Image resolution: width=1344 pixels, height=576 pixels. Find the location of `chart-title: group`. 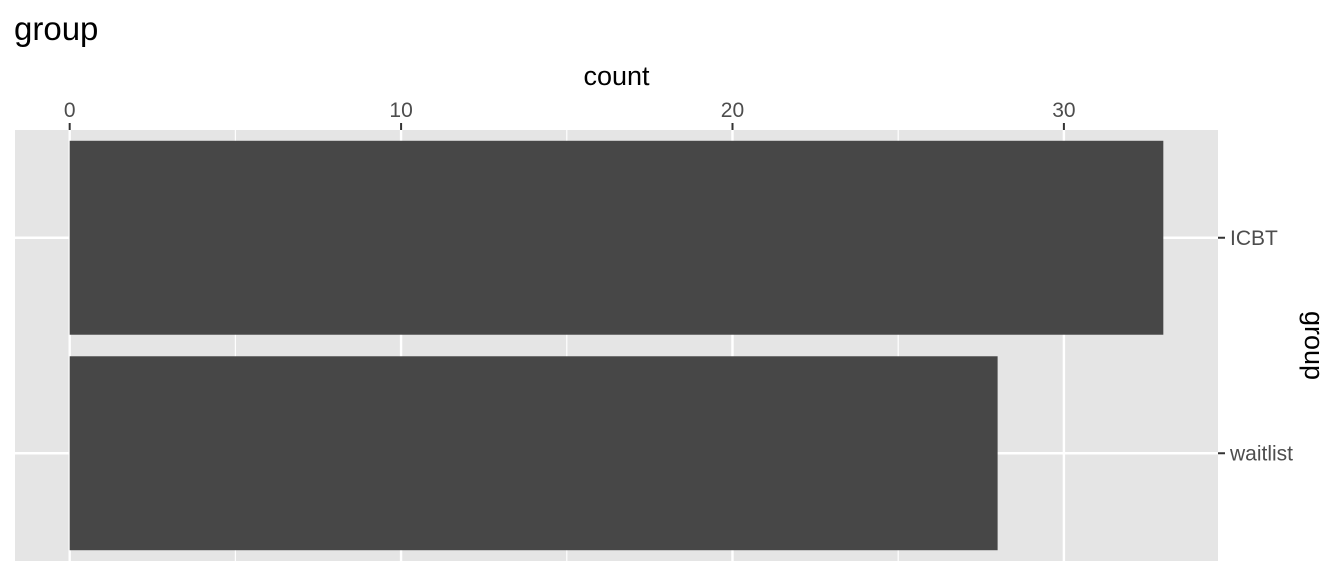

chart-title: group is located at coordinates (56, 28).